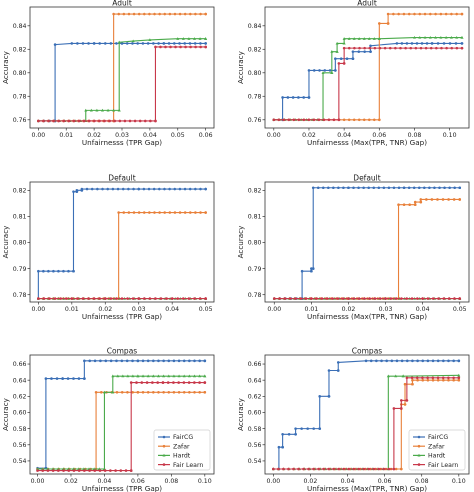 The width and height of the screenshot is (474, 492). Describe the element at coordinates (367, 243) in the screenshot. I see `series-faircg` at that location.